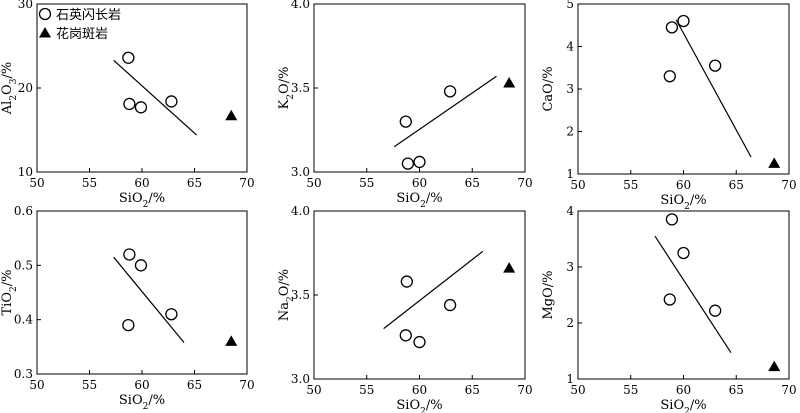 The width and height of the screenshot is (800, 413). What do you see at coordinates (23, 320) in the screenshot?
I see `y-tick-label: 0.4` at bounding box center [23, 320].